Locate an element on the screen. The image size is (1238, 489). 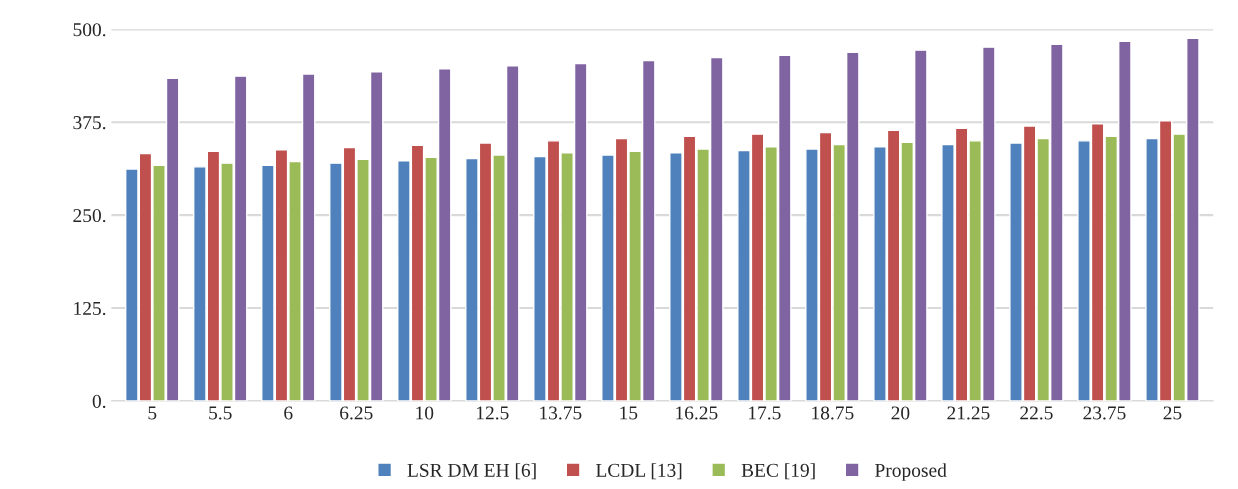
x-tick-label: 5 is located at coordinates (152, 413).